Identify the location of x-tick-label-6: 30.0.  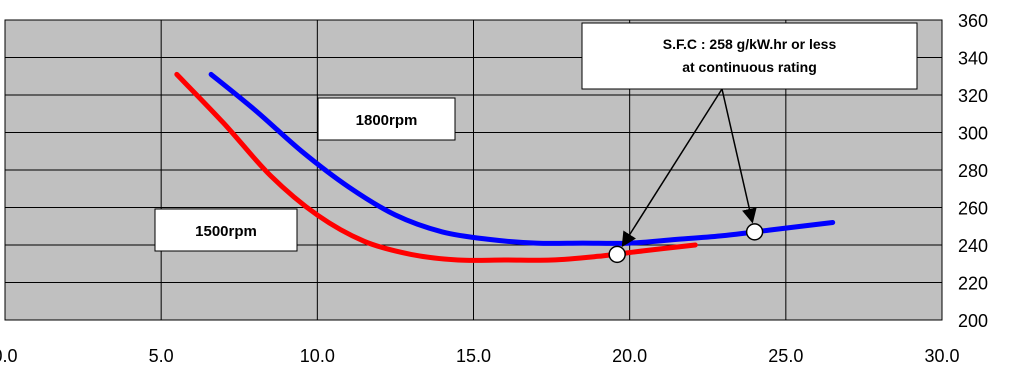
(941, 356).